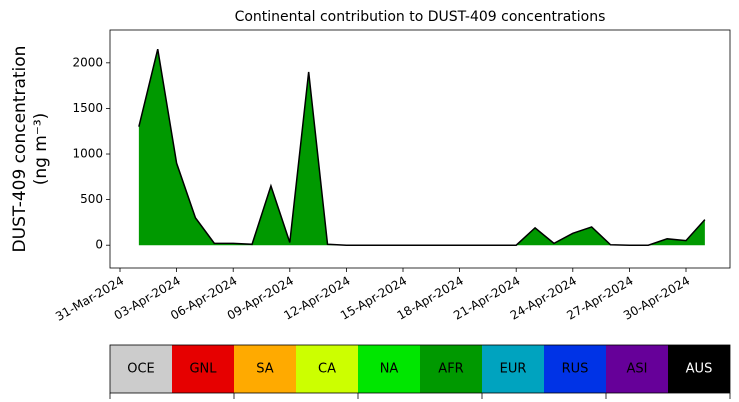  I want to click on colorbar-label: NA, so click(389, 369).